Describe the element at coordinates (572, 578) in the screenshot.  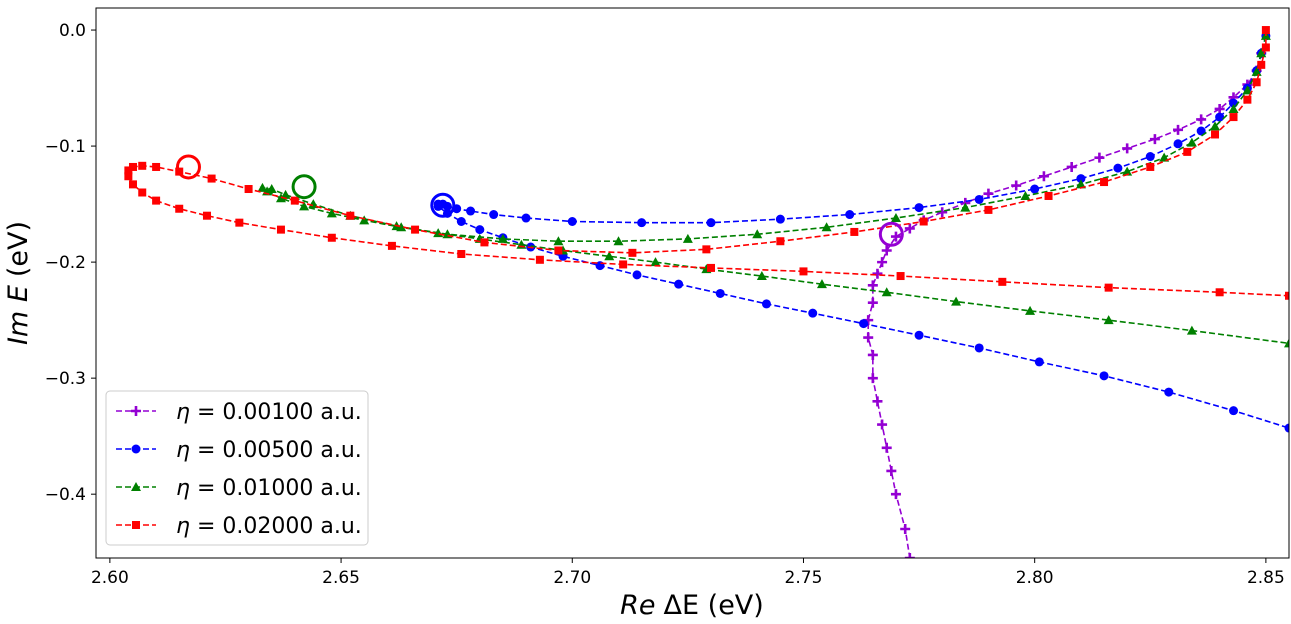
I see `x-tick-label: 2.70` at that location.